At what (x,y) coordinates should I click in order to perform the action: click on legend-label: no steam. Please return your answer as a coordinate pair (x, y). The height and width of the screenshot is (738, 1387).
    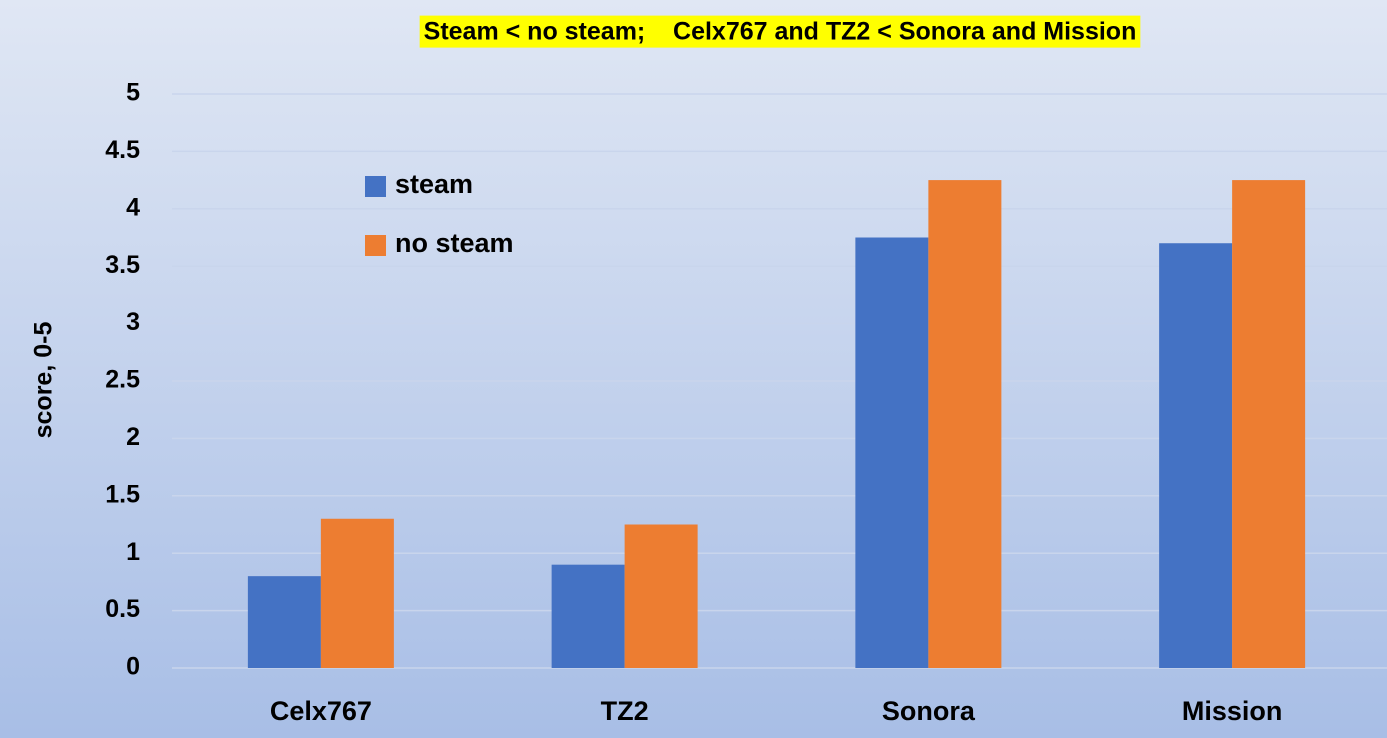
    Looking at the image, I should click on (454, 243).